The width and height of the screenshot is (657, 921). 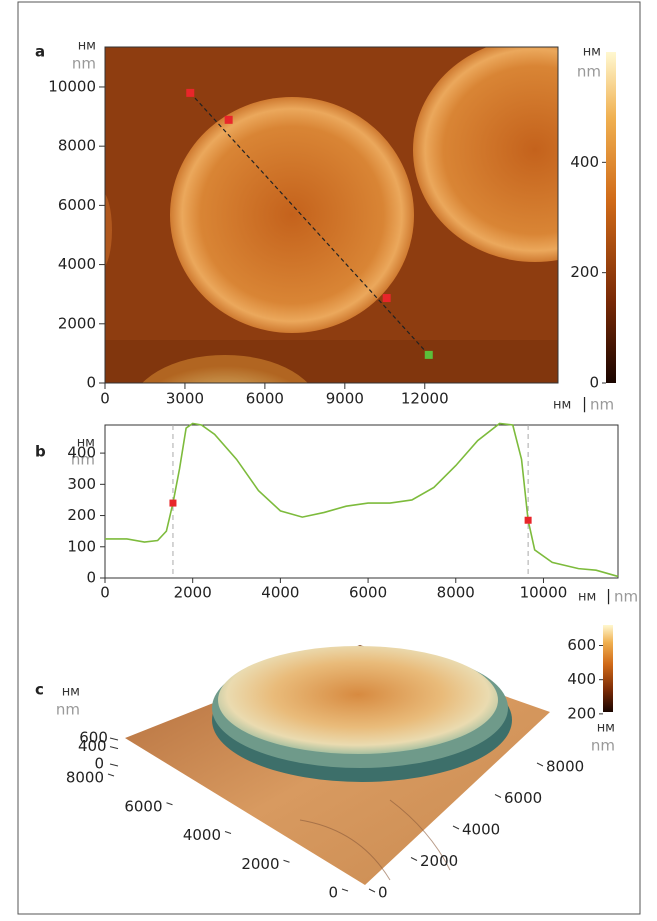 I want to click on z-tick-label: 400, so click(x=92, y=746).